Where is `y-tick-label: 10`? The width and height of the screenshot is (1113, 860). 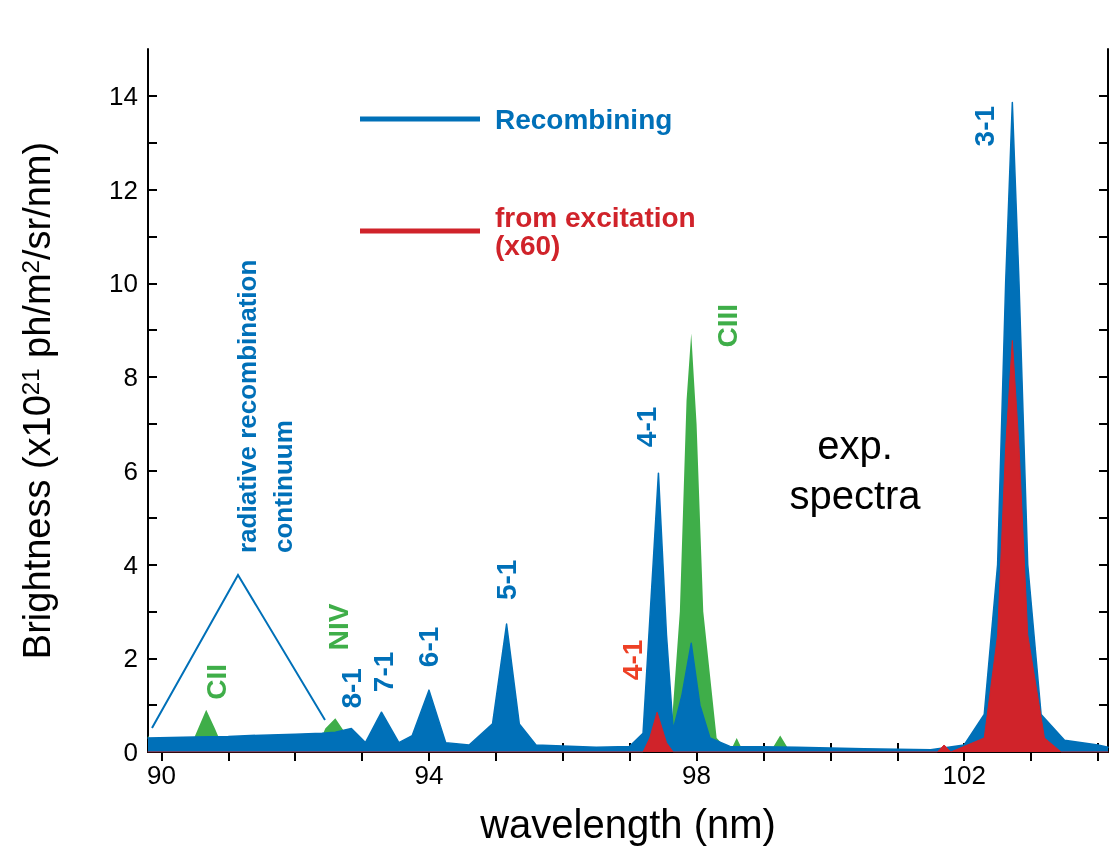
y-tick-label: 10 is located at coordinates (123, 283).